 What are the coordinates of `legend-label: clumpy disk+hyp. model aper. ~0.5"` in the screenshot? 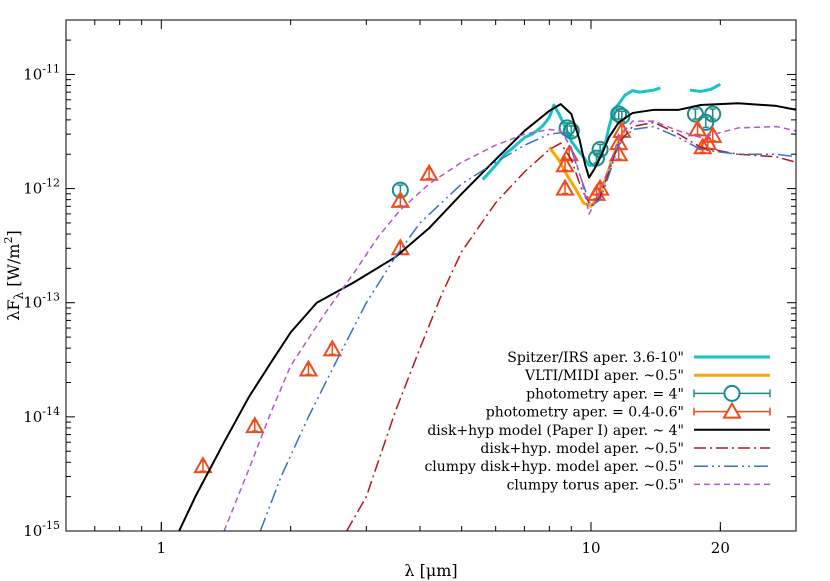 It's located at (554, 467).